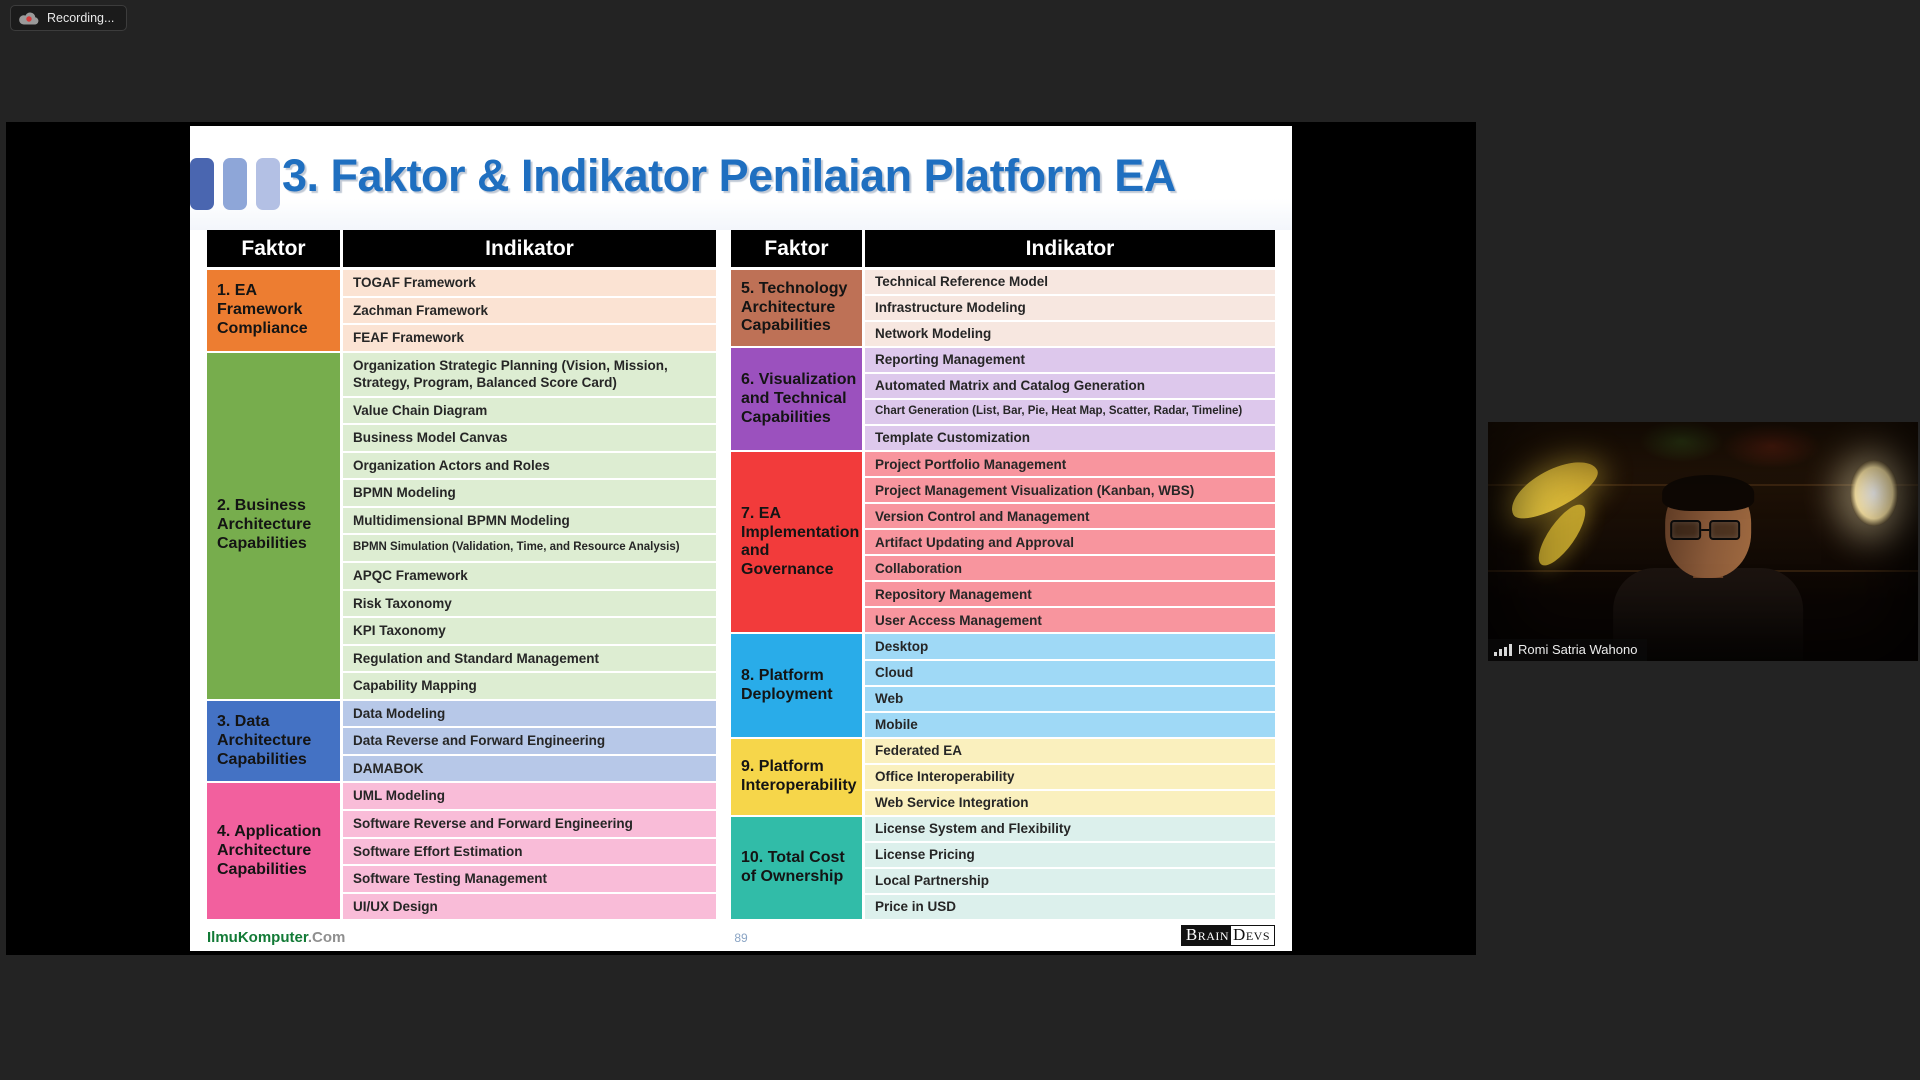 Image resolution: width=1920 pixels, height=1080 pixels. Describe the element at coordinates (529, 632) in the screenshot. I see `indicator-cell: KPI Taxonomy` at that location.